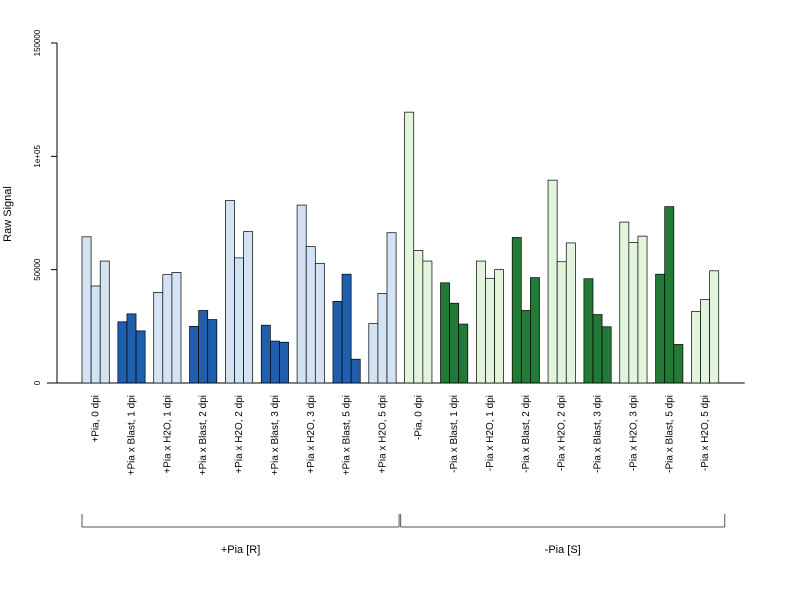 This screenshot has height=600, width=800. Describe the element at coordinates (8, 214) in the screenshot. I see `y-axis-title: Raw Signal` at that location.